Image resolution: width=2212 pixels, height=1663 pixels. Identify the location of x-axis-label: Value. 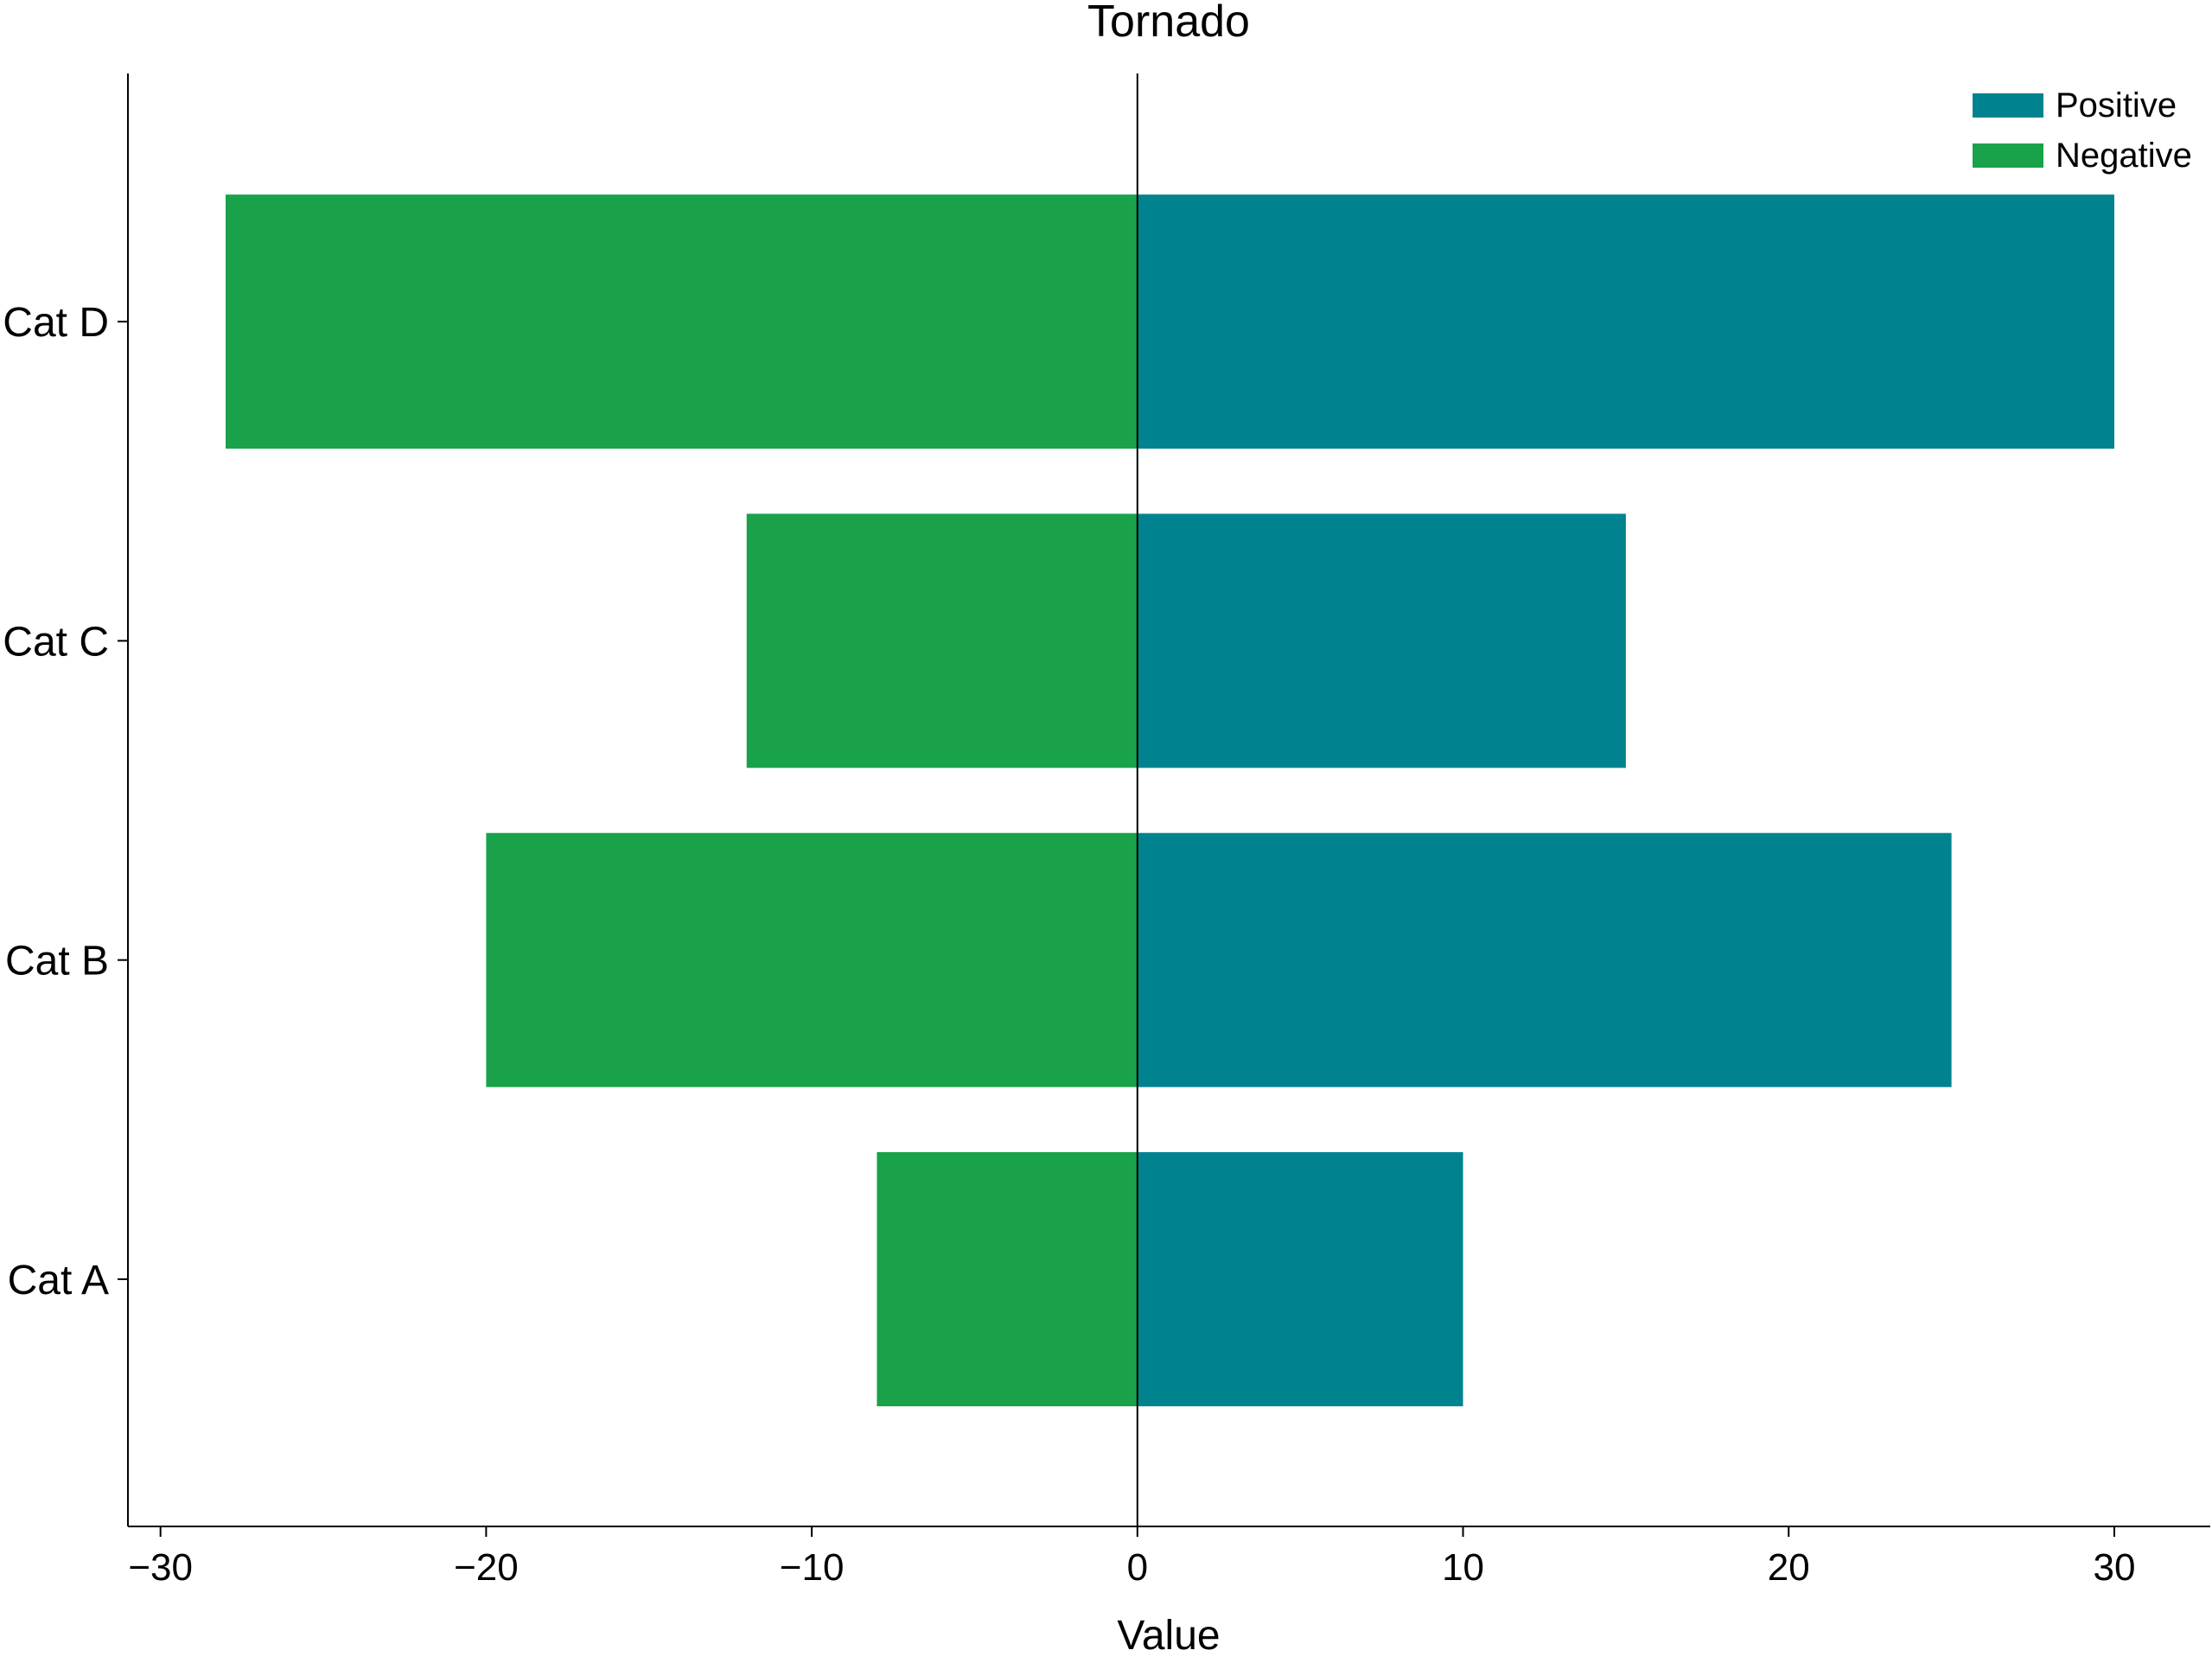
(1168, 1636).